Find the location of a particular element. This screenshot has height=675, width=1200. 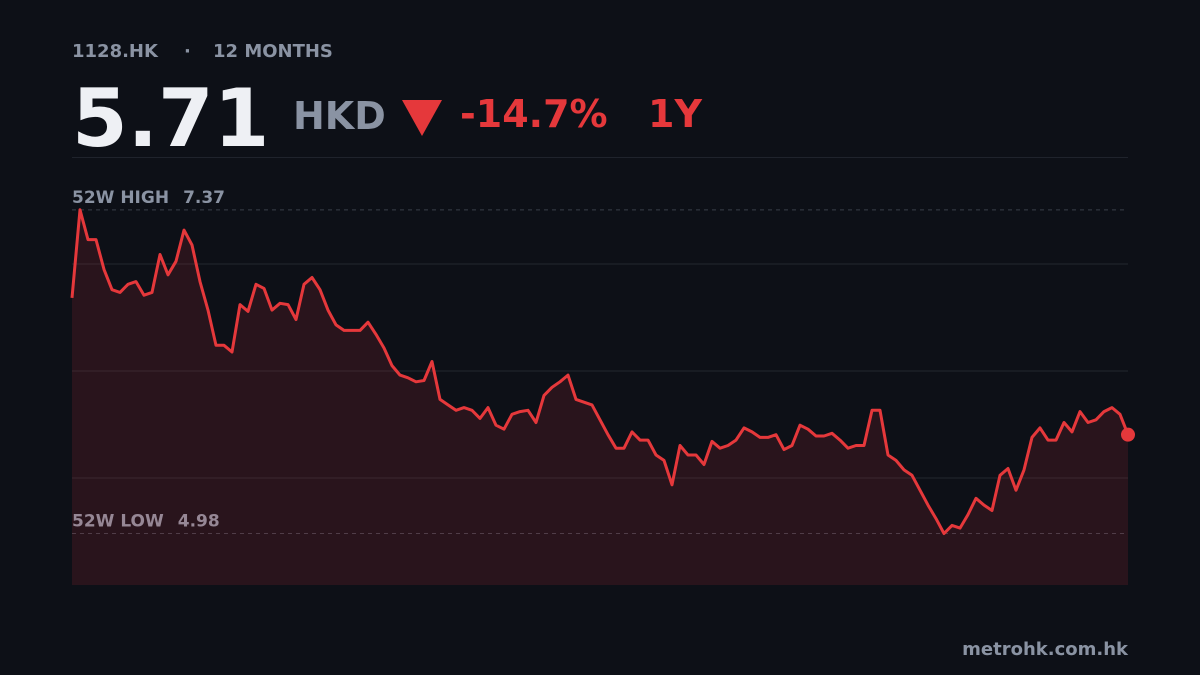

last-point is located at coordinates (1128, 434).